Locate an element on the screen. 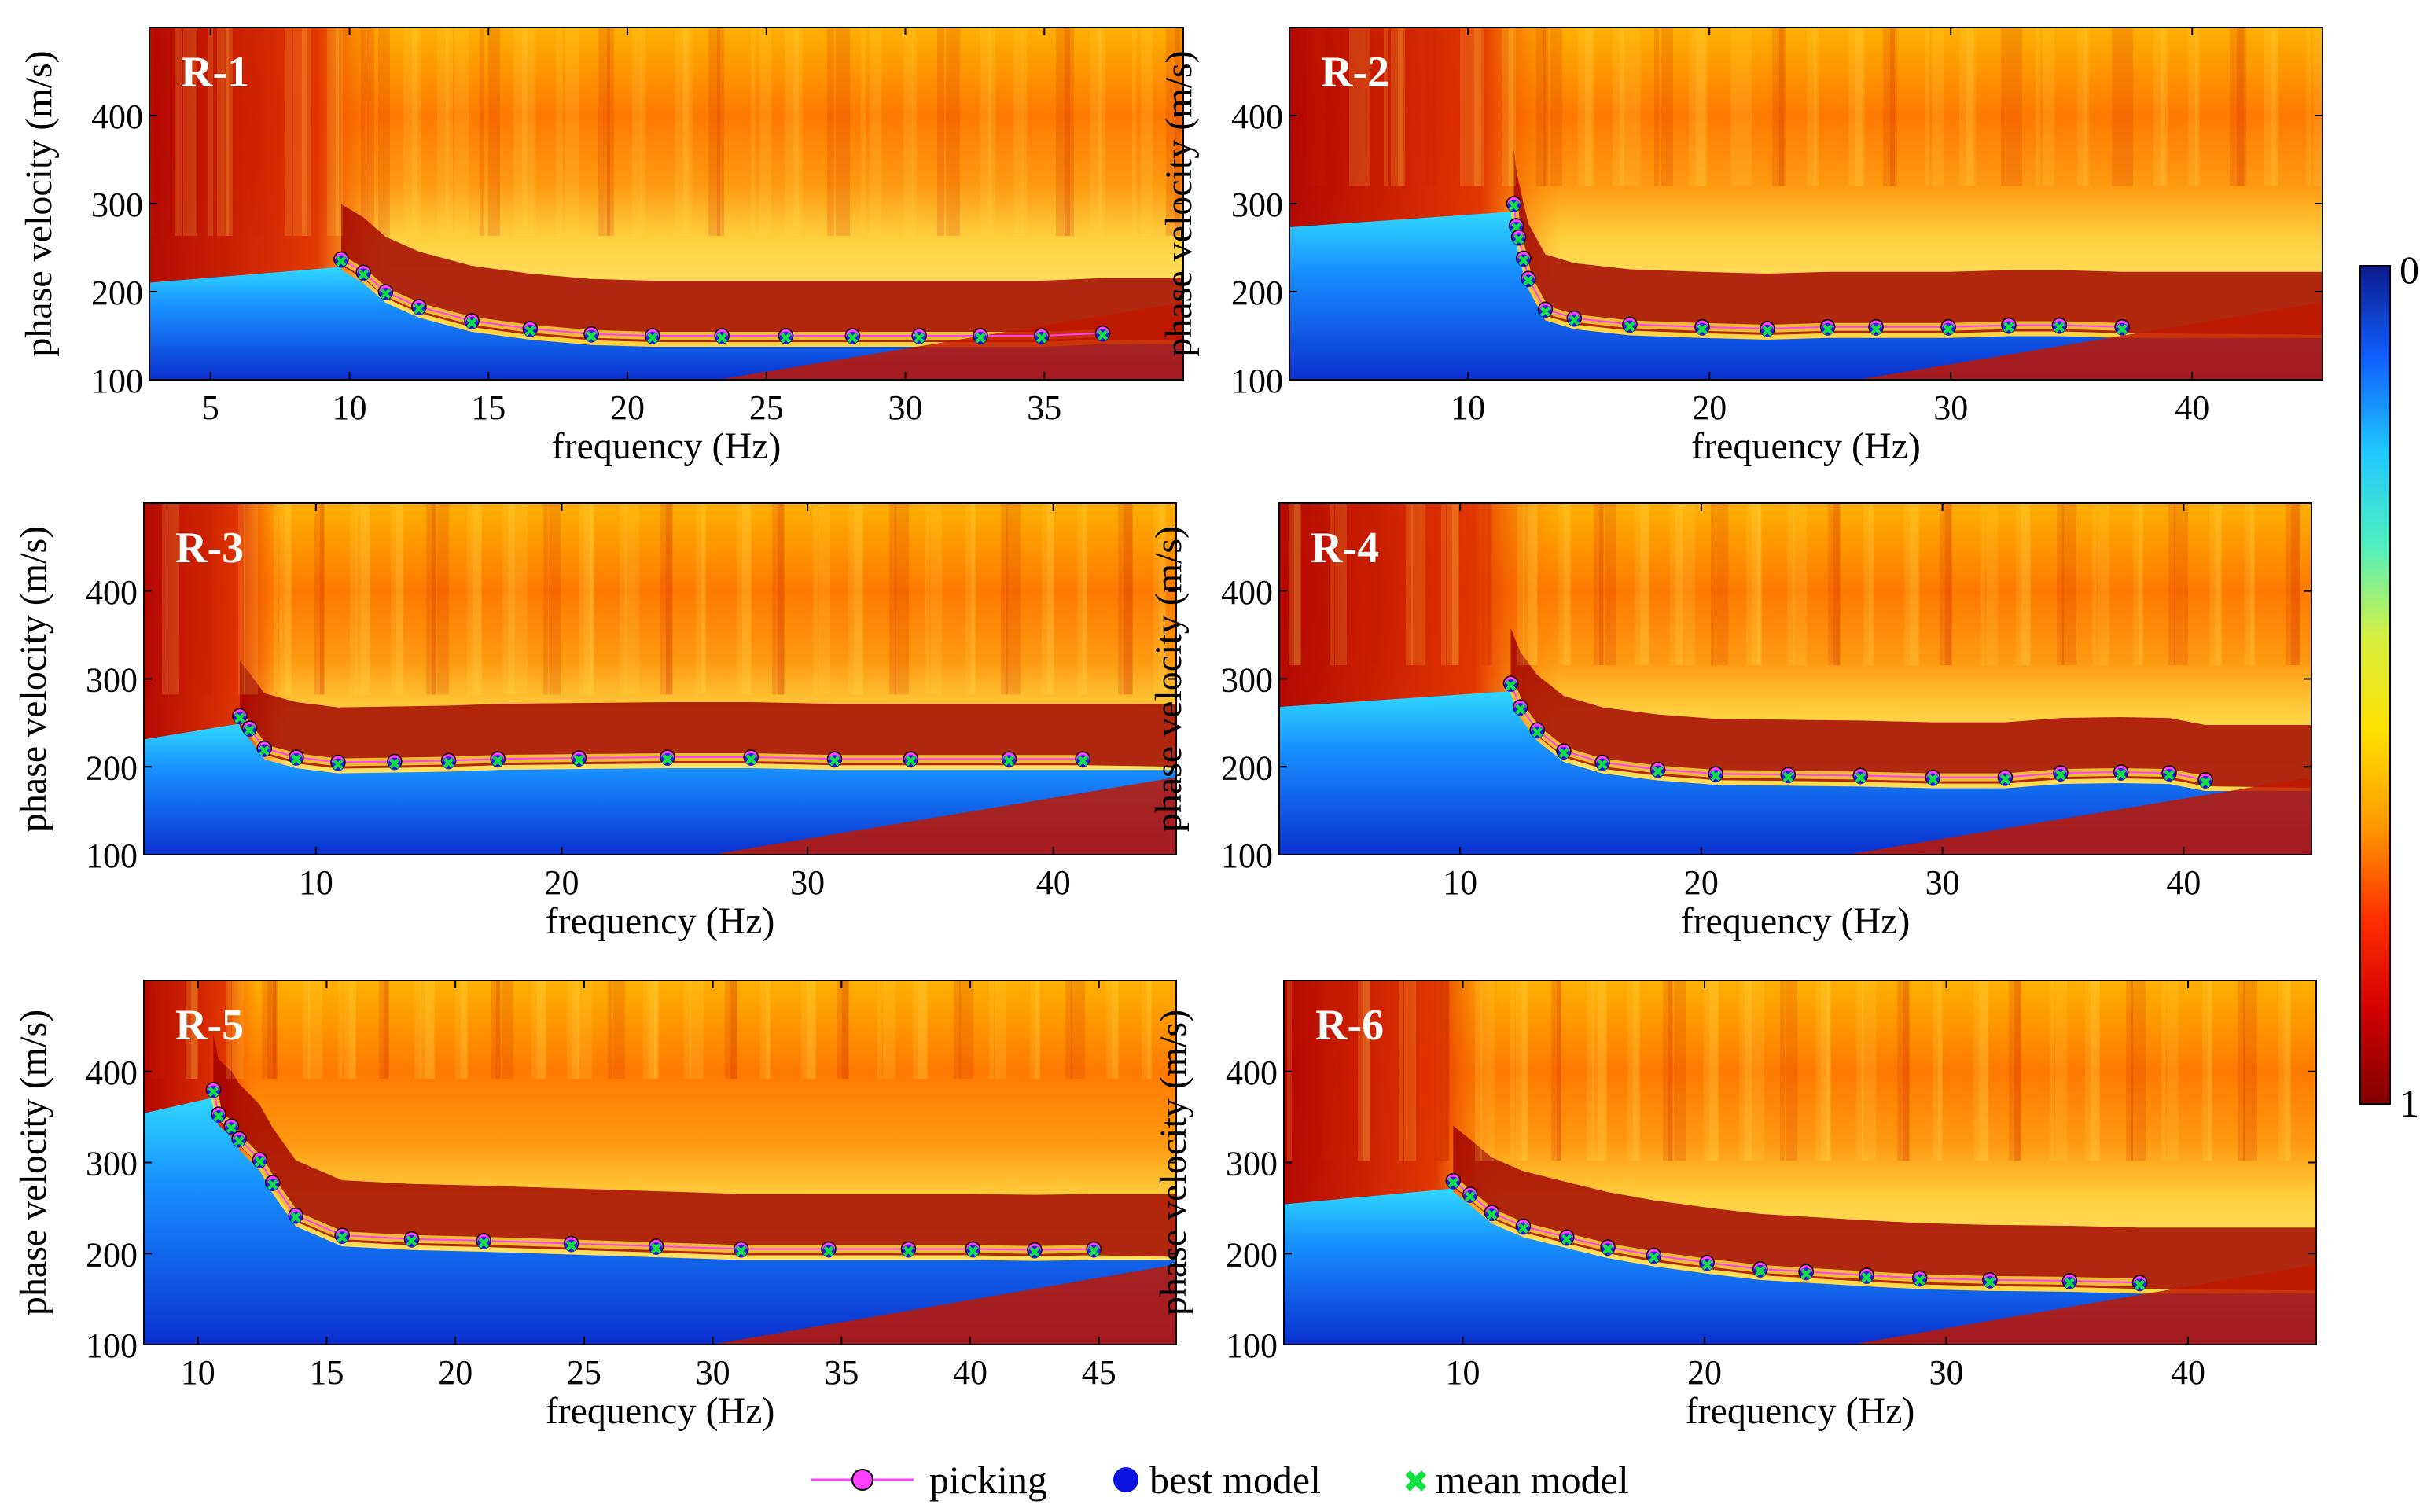 This screenshot has width=2420, height=1512. y-tick-label: 100 is located at coordinates (1257, 381).